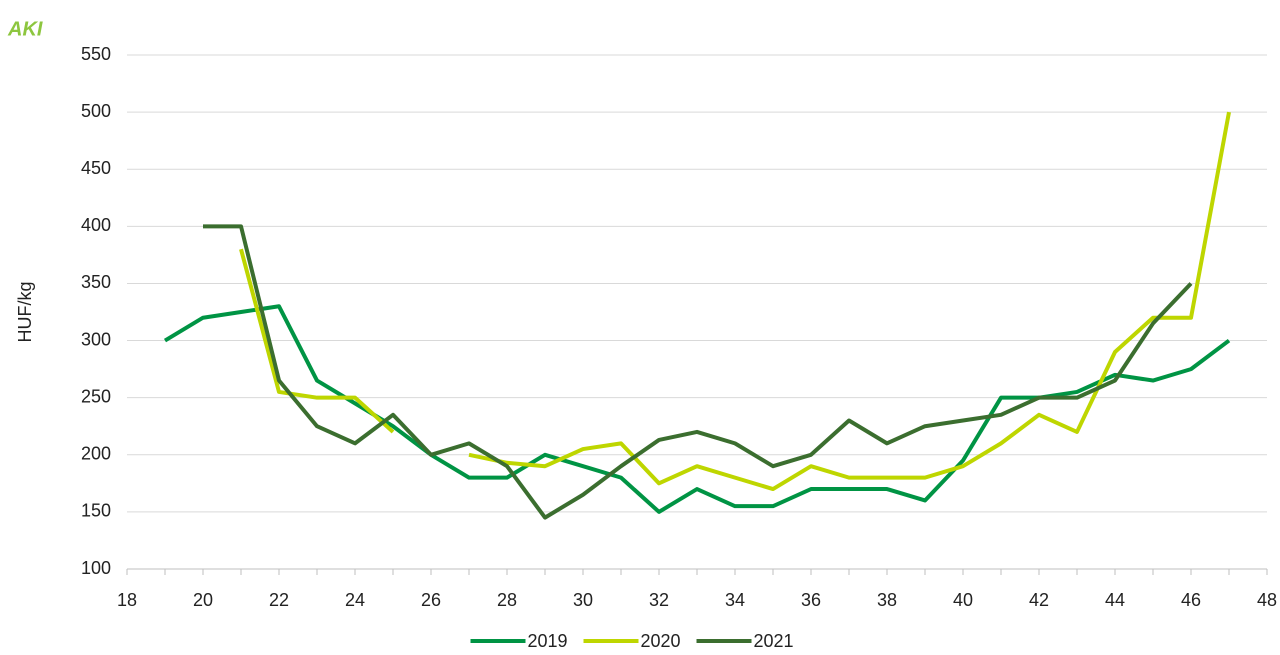 The height and width of the screenshot is (655, 1280). I want to click on y-tick-label: 300, so click(96, 339).